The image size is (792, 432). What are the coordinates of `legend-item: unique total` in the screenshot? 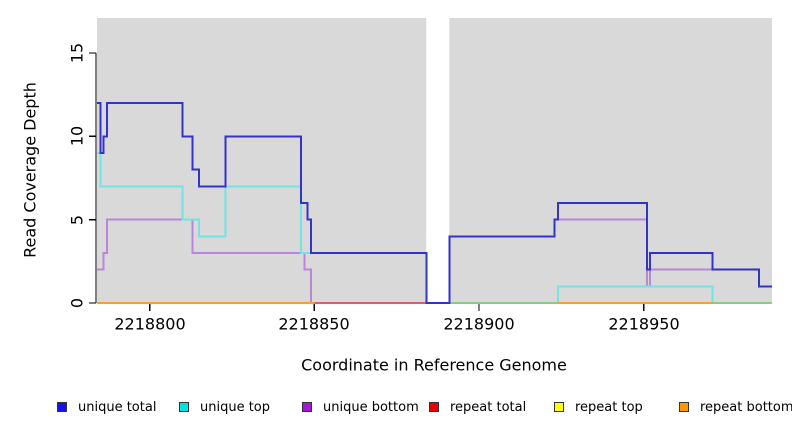 It's located at (106, 407).